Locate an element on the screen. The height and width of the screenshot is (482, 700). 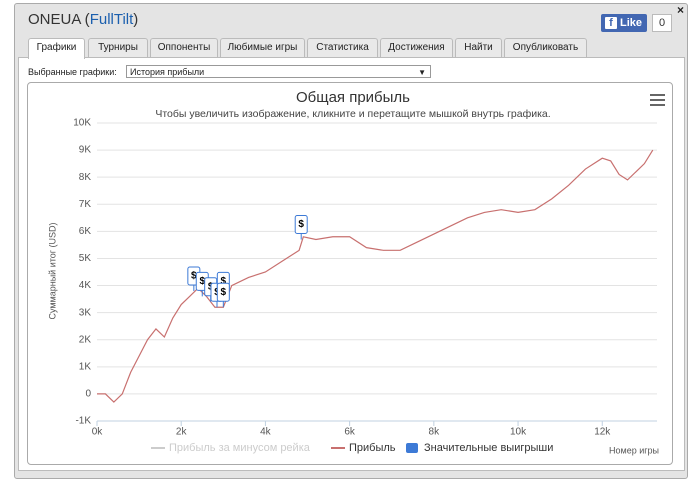
legend-label: Прибыль за минусом рейка is located at coordinates (240, 448).